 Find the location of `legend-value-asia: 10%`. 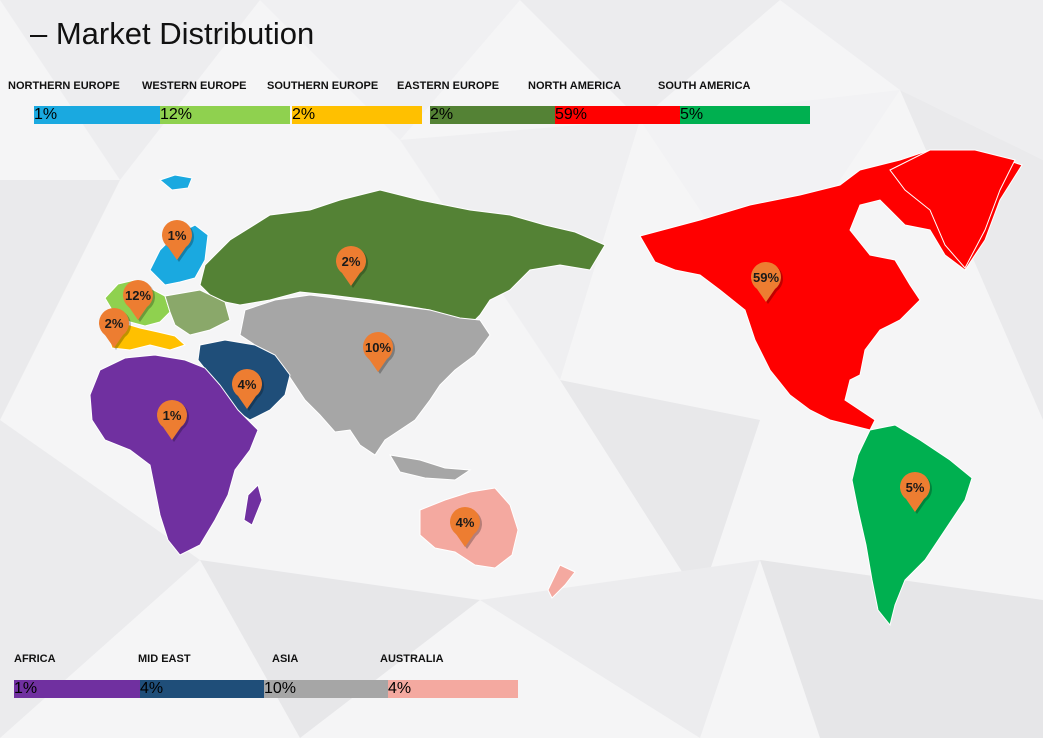

legend-value-asia: 10% is located at coordinates (329, 689).